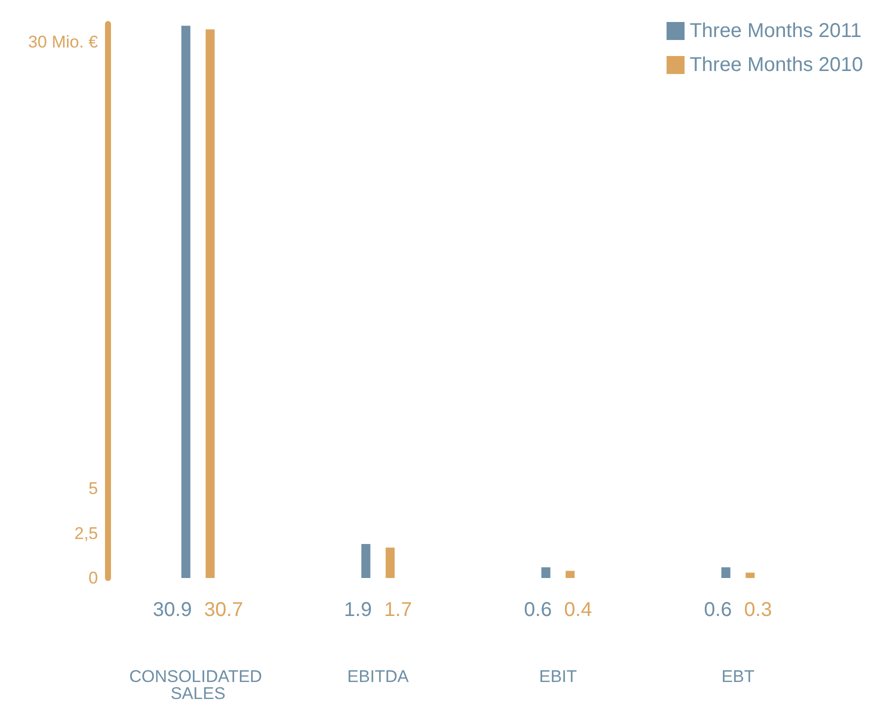 This screenshot has width=879, height=724. I want to click on data-label: 30.9, so click(172, 610).